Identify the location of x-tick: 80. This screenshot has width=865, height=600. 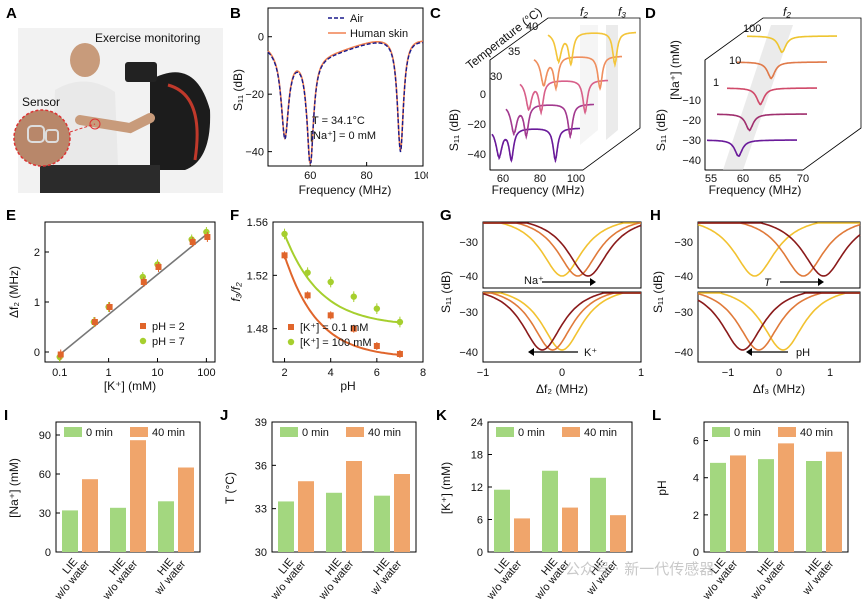
(540, 179).